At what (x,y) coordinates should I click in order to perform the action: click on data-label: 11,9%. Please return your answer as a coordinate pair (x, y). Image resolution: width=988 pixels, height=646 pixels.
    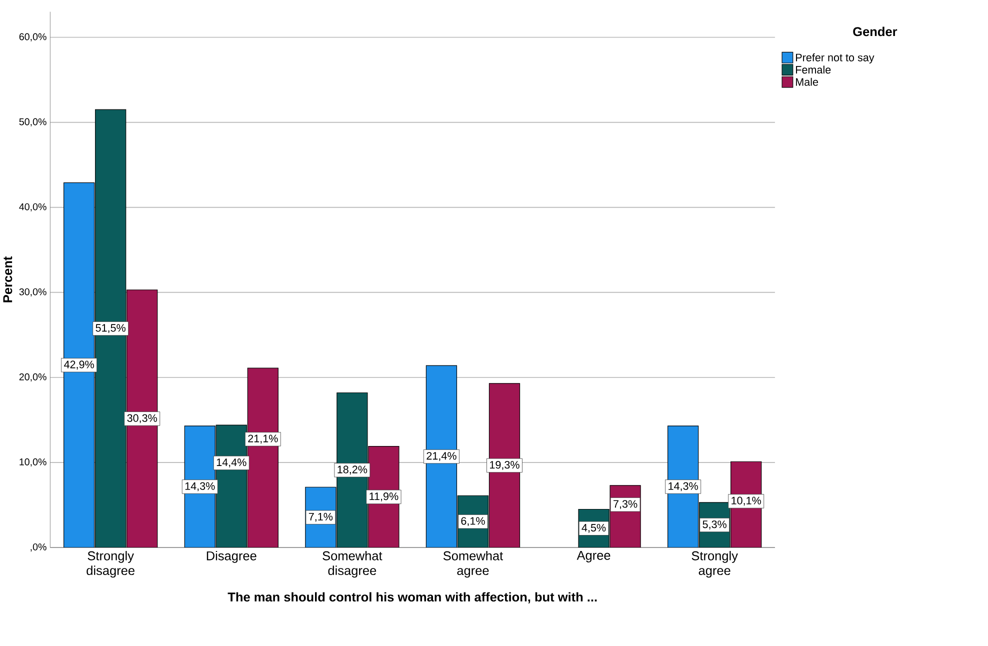
    Looking at the image, I should click on (384, 497).